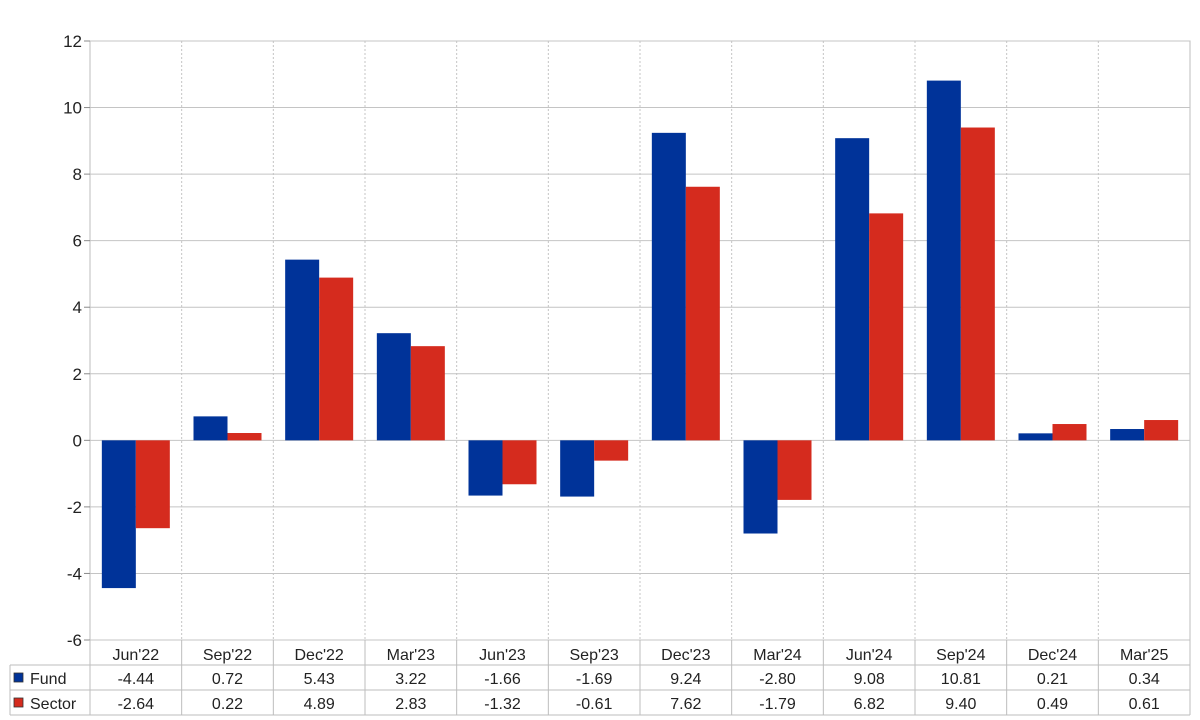  Describe the element at coordinates (227, 655) in the screenshot. I see `x-category-label: Sep'22` at that location.